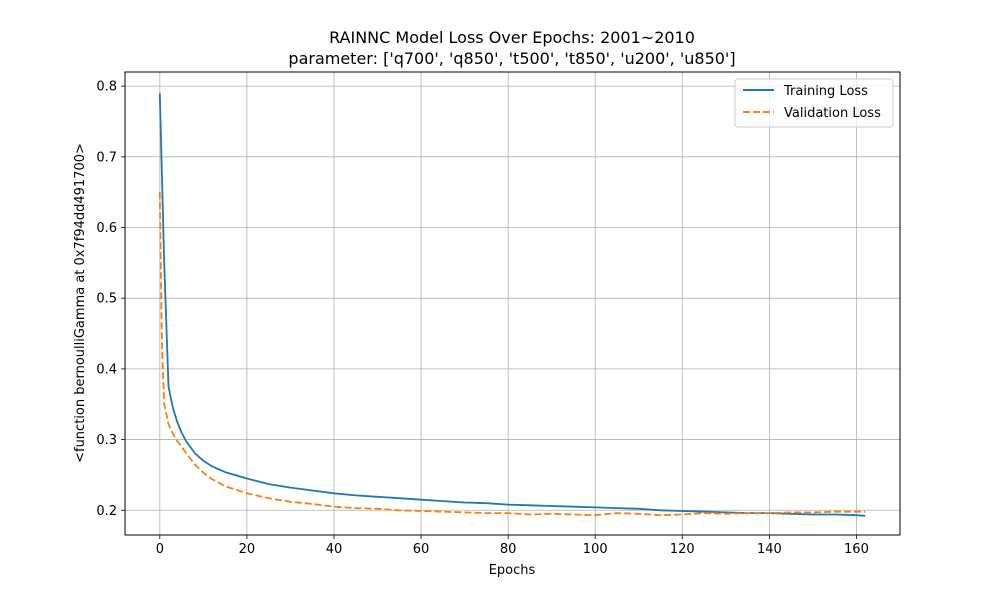  What do you see at coordinates (106, 440) in the screenshot?
I see `y-tick-label: 0.3` at bounding box center [106, 440].